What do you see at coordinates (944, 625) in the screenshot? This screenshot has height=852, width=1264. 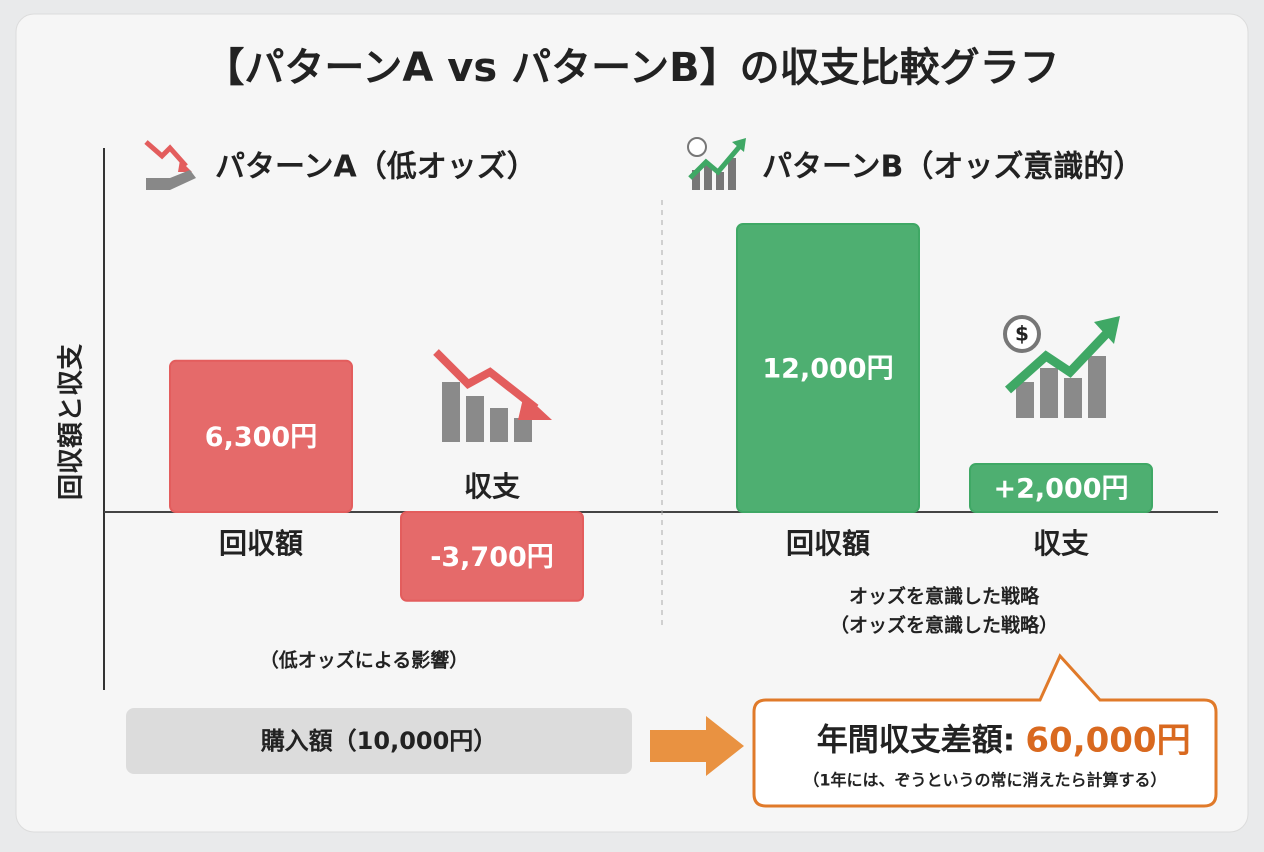 I see `note: （オッズを意識した戦略）` at bounding box center [944, 625].